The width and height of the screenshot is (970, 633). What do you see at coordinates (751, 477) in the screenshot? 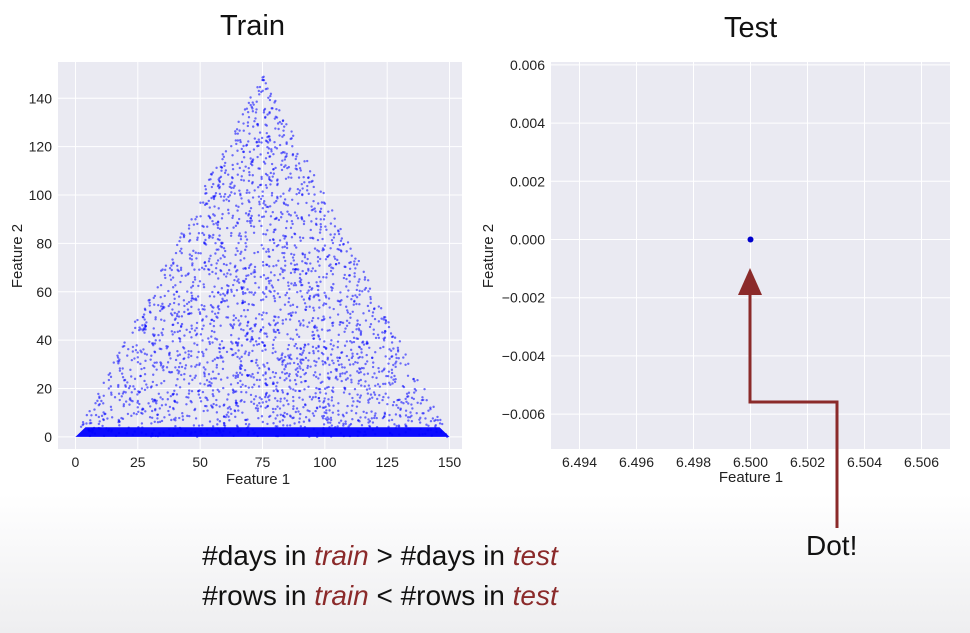
I see `test-x-axis-label: Feature 1` at bounding box center [751, 477].